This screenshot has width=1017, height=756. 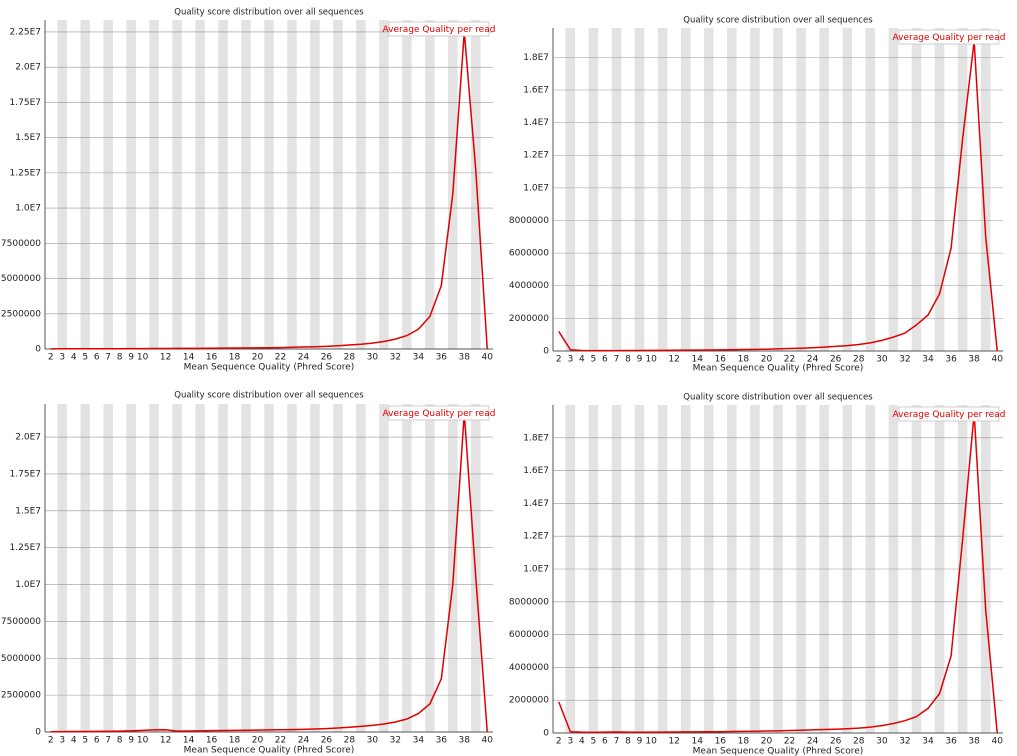 I want to click on y-tick-label: 0, so click(x=546, y=352).